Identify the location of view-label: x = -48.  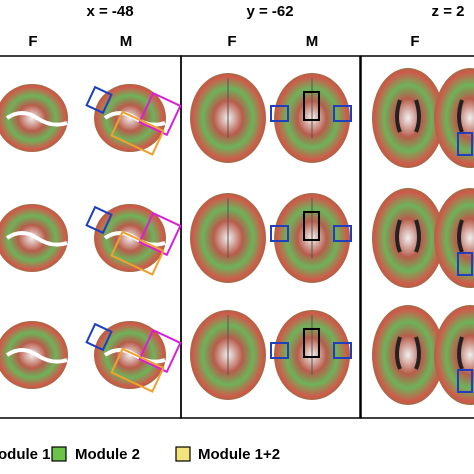
(109, 11).